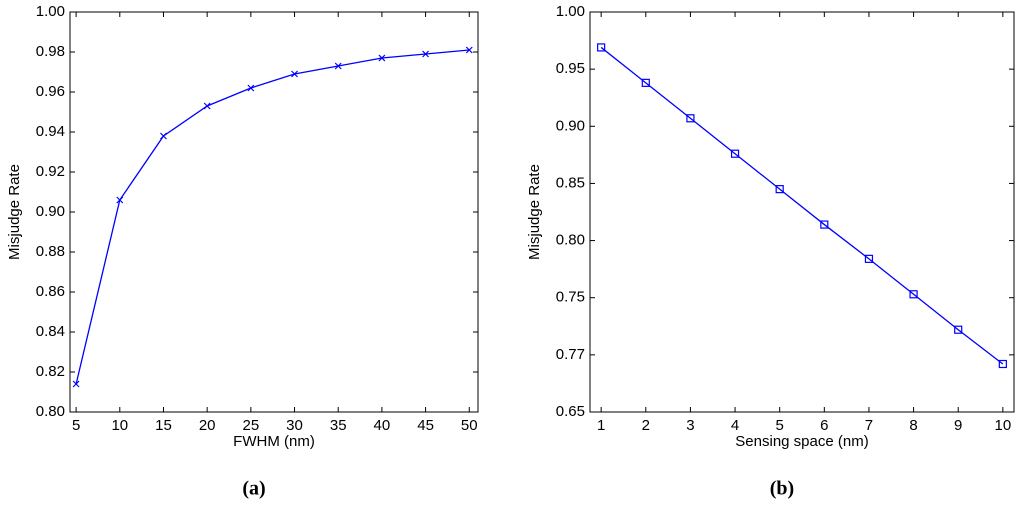 The height and width of the screenshot is (506, 1024). Describe the element at coordinates (425, 425) in the screenshot. I see `x-tick-label: 45` at that location.